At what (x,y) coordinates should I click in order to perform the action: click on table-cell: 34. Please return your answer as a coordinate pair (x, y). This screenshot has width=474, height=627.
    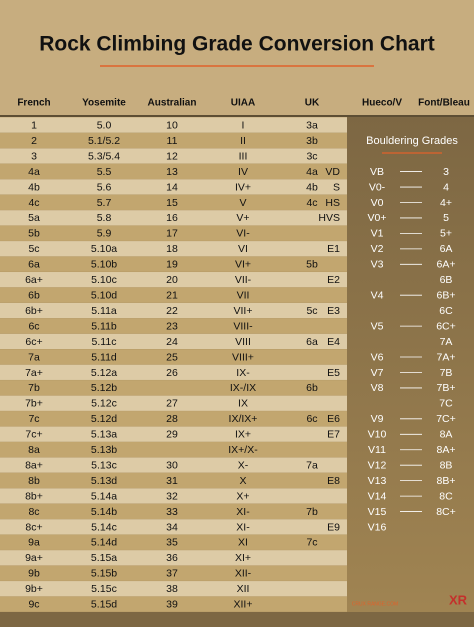
    Looking at the image, I should click on (172, 527).